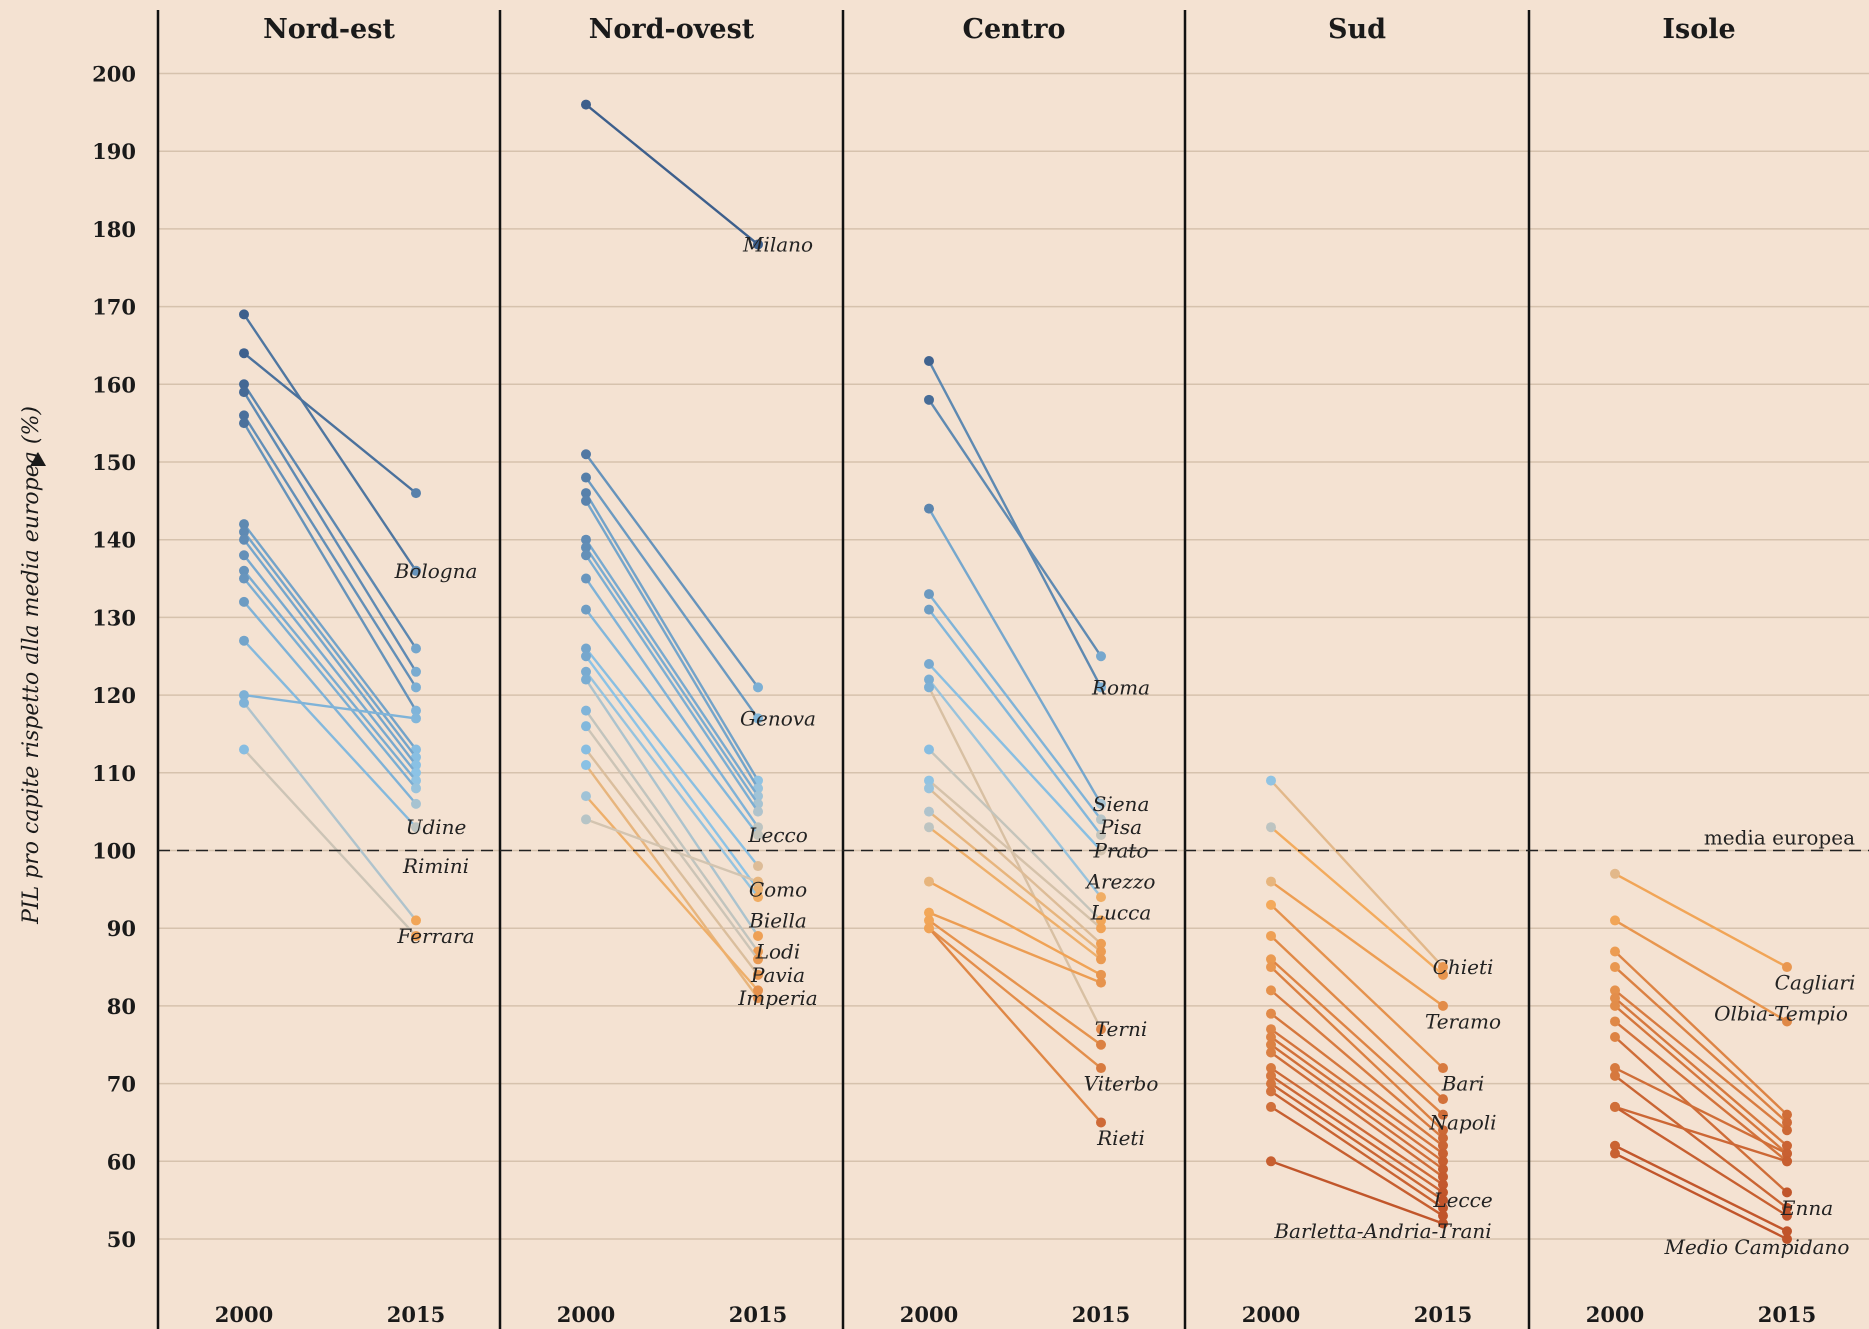 The height and width of the screenshot is (1329, 1869). I want to click on y-tick-label: 110, so click(114, 773).